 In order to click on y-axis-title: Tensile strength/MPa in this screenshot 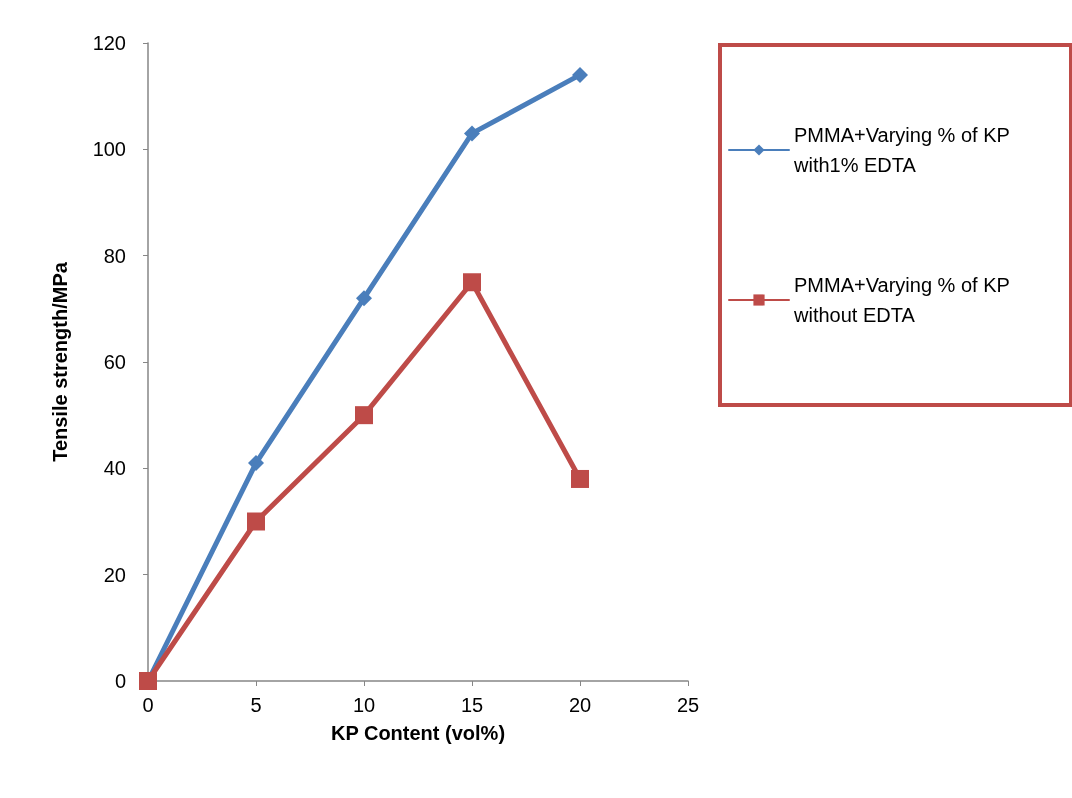, I will do `click(60, 361)`.